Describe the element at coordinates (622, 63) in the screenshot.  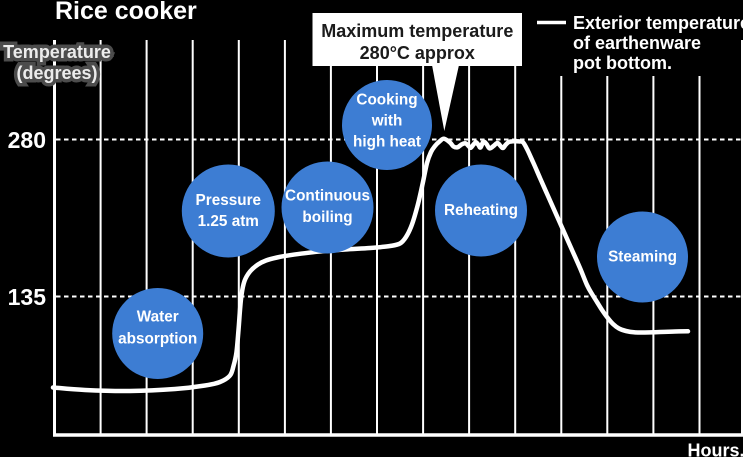
I see `svg-text: pot bottom.` at that location.